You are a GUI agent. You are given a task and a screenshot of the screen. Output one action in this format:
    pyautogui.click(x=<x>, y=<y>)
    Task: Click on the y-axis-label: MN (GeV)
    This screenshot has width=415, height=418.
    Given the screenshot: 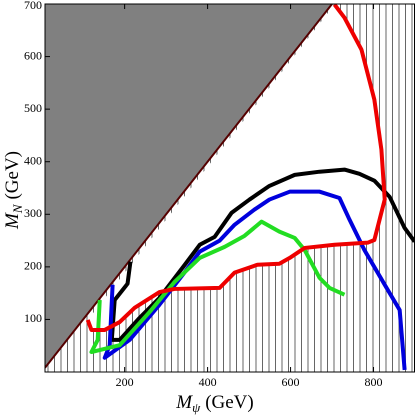 What is the action you would take?
    pyautogui.click(x=13, y=190)
    